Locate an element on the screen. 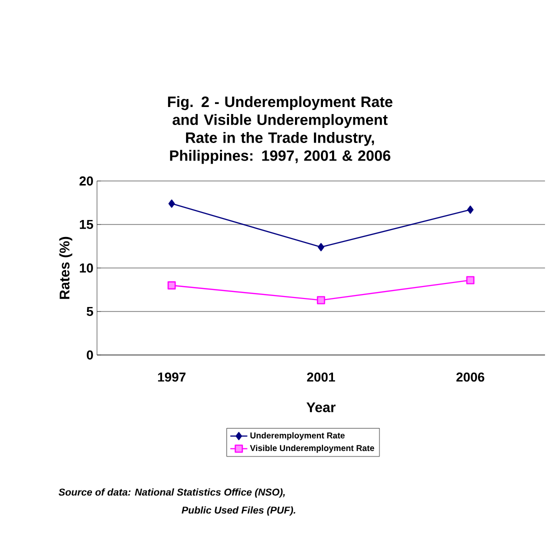  legend-label: Visible Underemployment Rate is located at coordinates (312, 448).